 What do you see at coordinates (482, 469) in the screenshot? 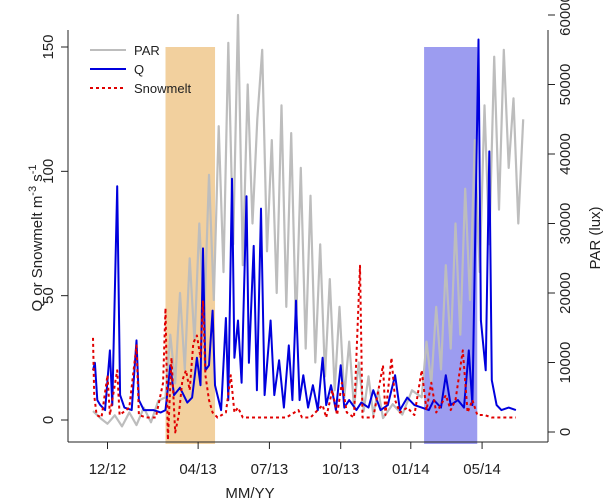
I see `x-tick-label: 05/14` at bounding box center [482, 469].